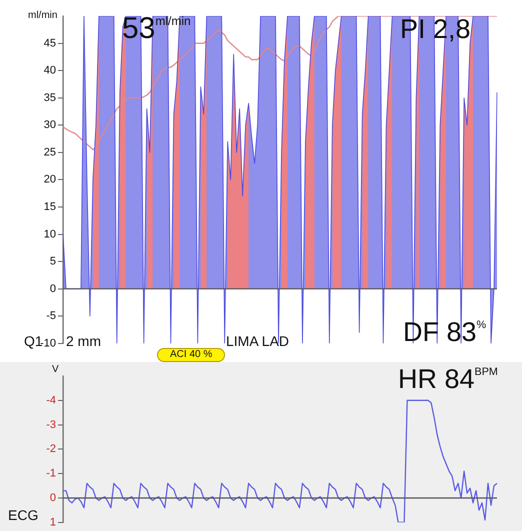 The width and height of the screenshot is (522, 531). I want to click on y-tick-label: 25, so click(50, 152).